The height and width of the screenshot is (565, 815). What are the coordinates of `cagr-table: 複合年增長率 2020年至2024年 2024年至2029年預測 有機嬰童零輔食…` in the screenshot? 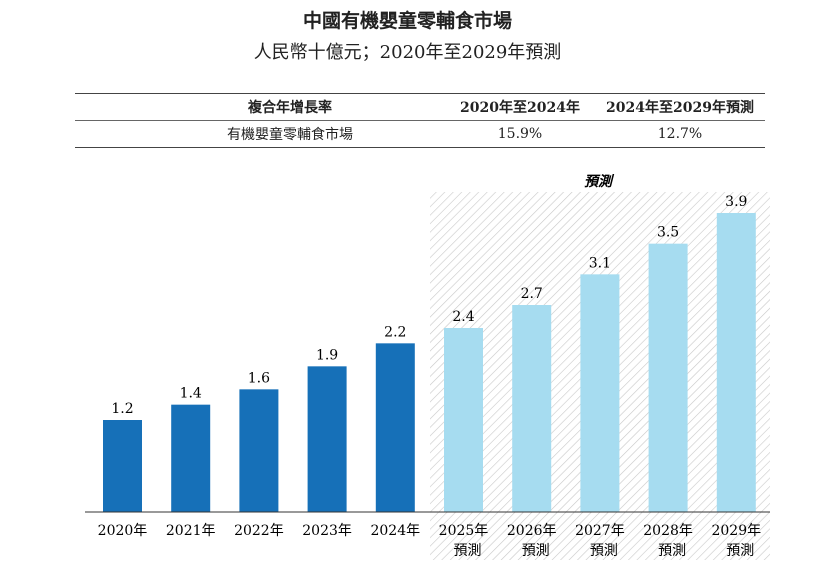 It's located at (420, 120).